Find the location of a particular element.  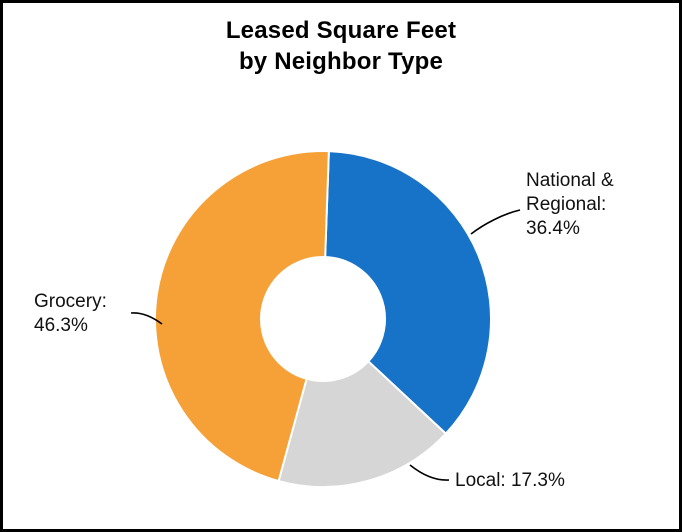

label-national-regional-line-2: Regional: is located at coordinates (566, 204).